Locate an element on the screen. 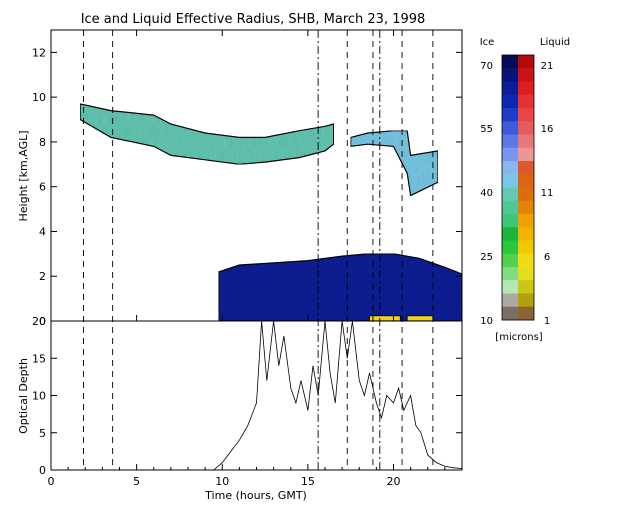 This screenshot has height=512, width=640. height-tick-label-4: 4 is located at coordinates (42, 231).